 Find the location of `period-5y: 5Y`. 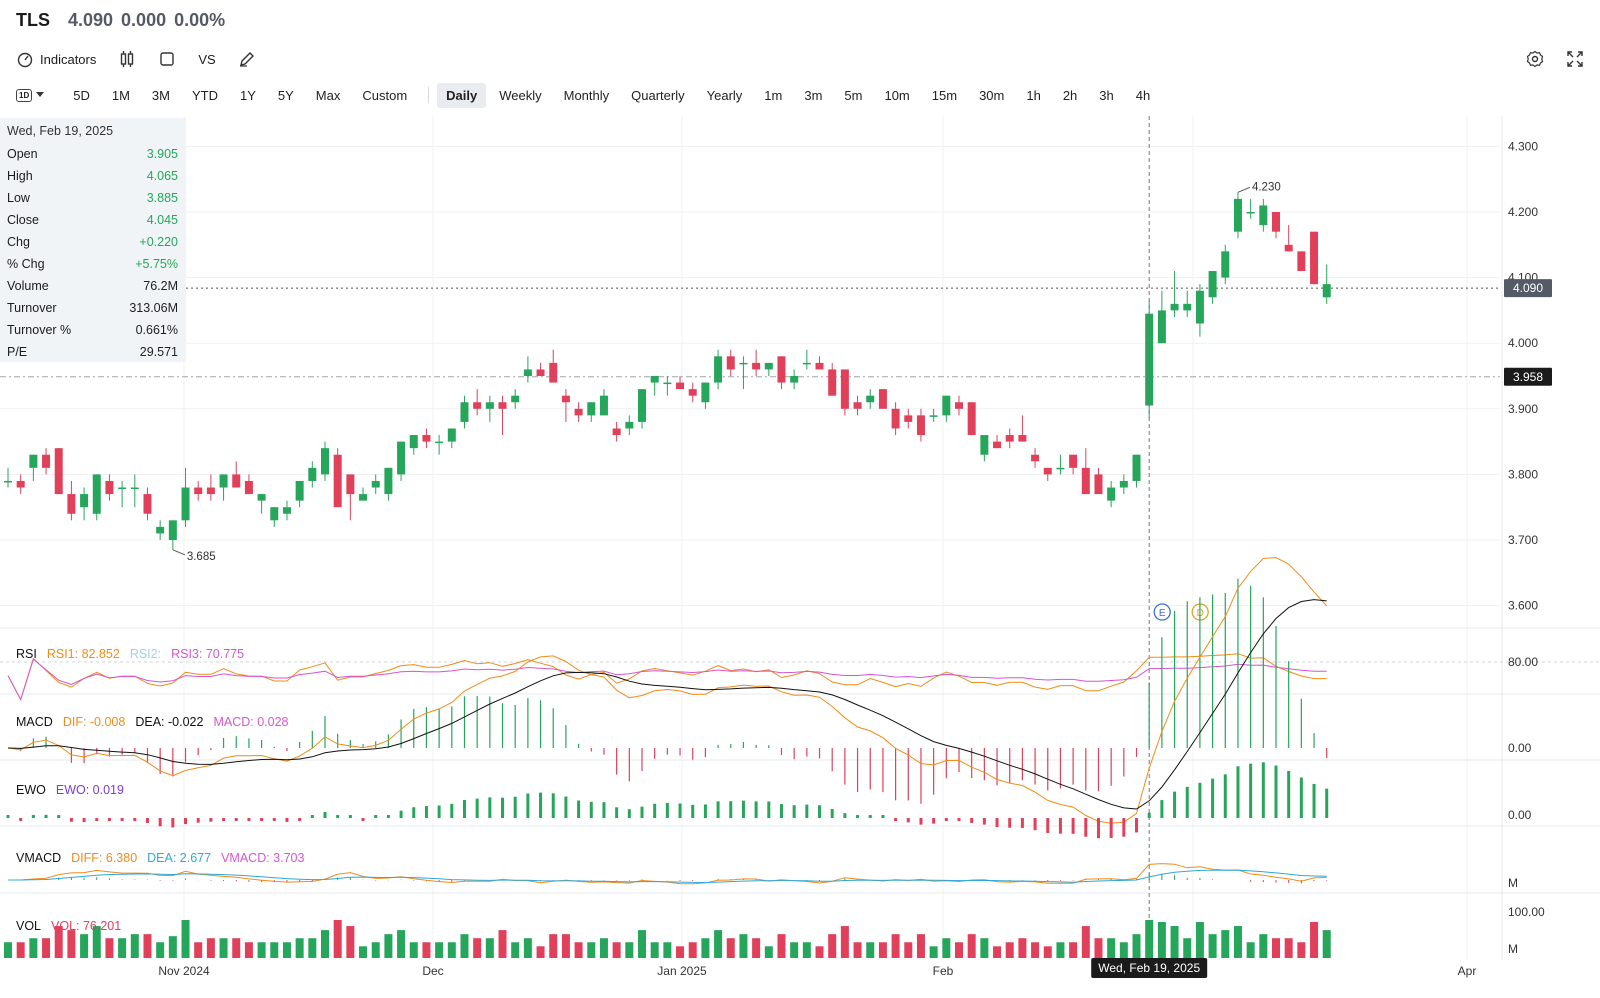

period-5y: 5Y is located at coordinates (285, 95).